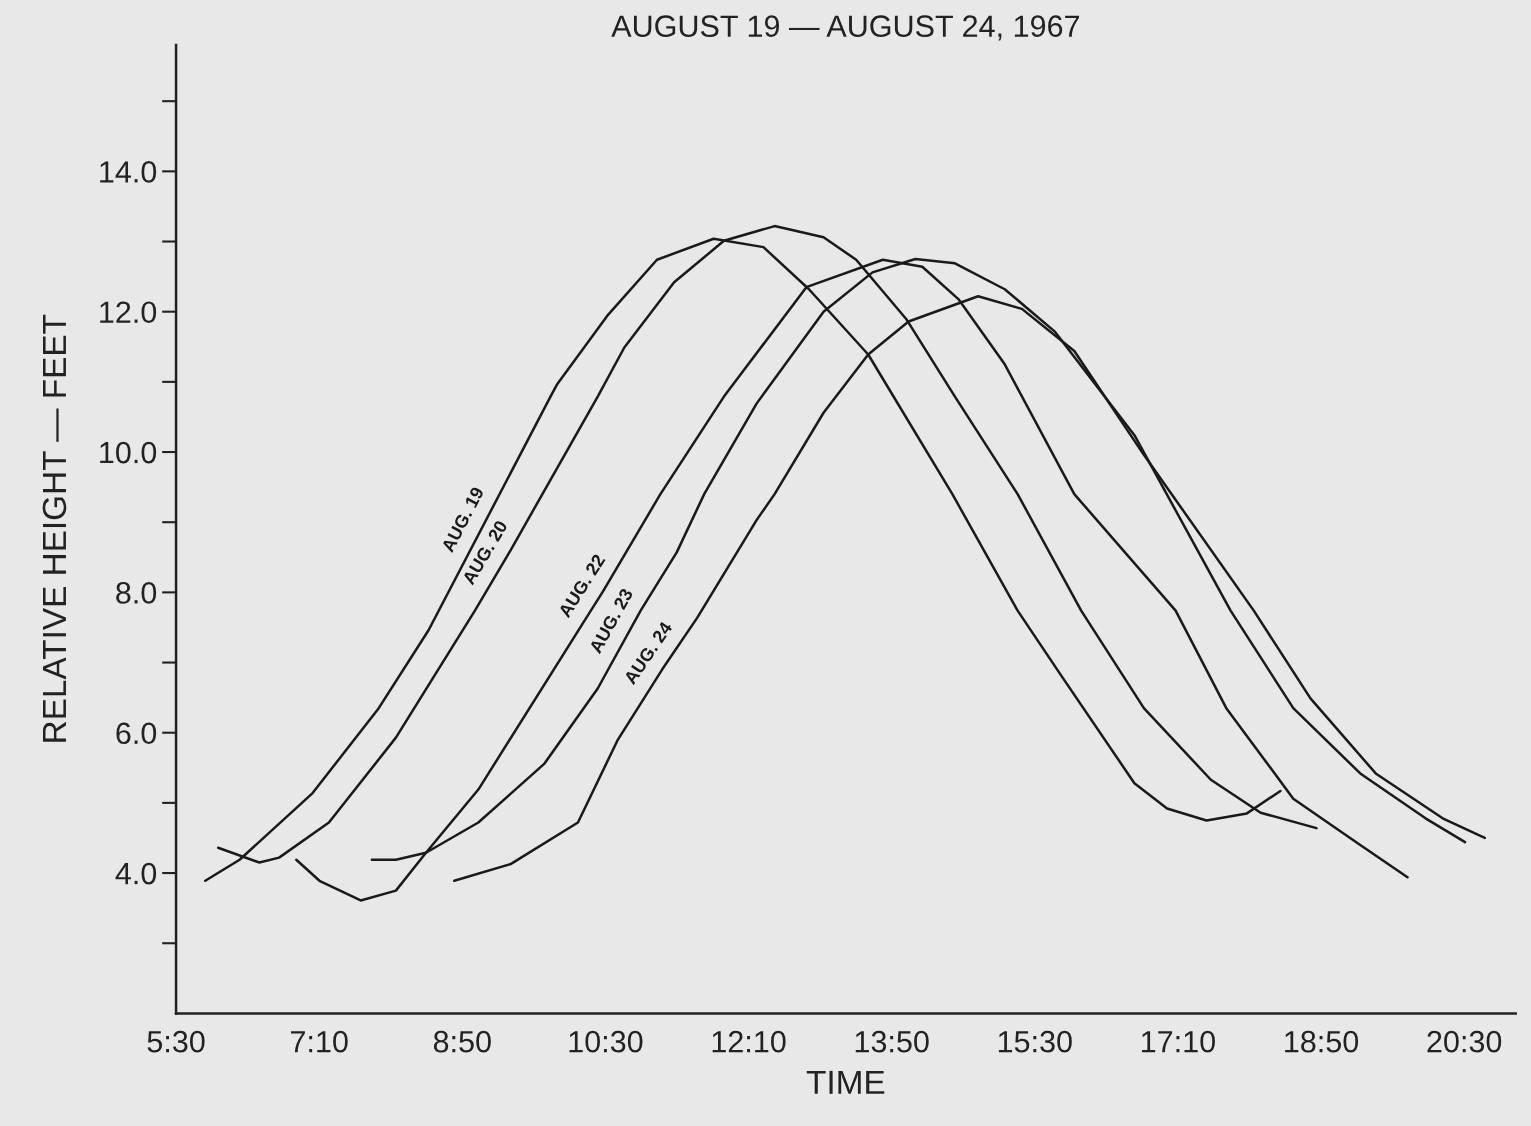  What do you see at coordinates (1178, 1041) in the screenshot?
I see `x-tick-label: 17:10` at bounding box center [1178, 1041].